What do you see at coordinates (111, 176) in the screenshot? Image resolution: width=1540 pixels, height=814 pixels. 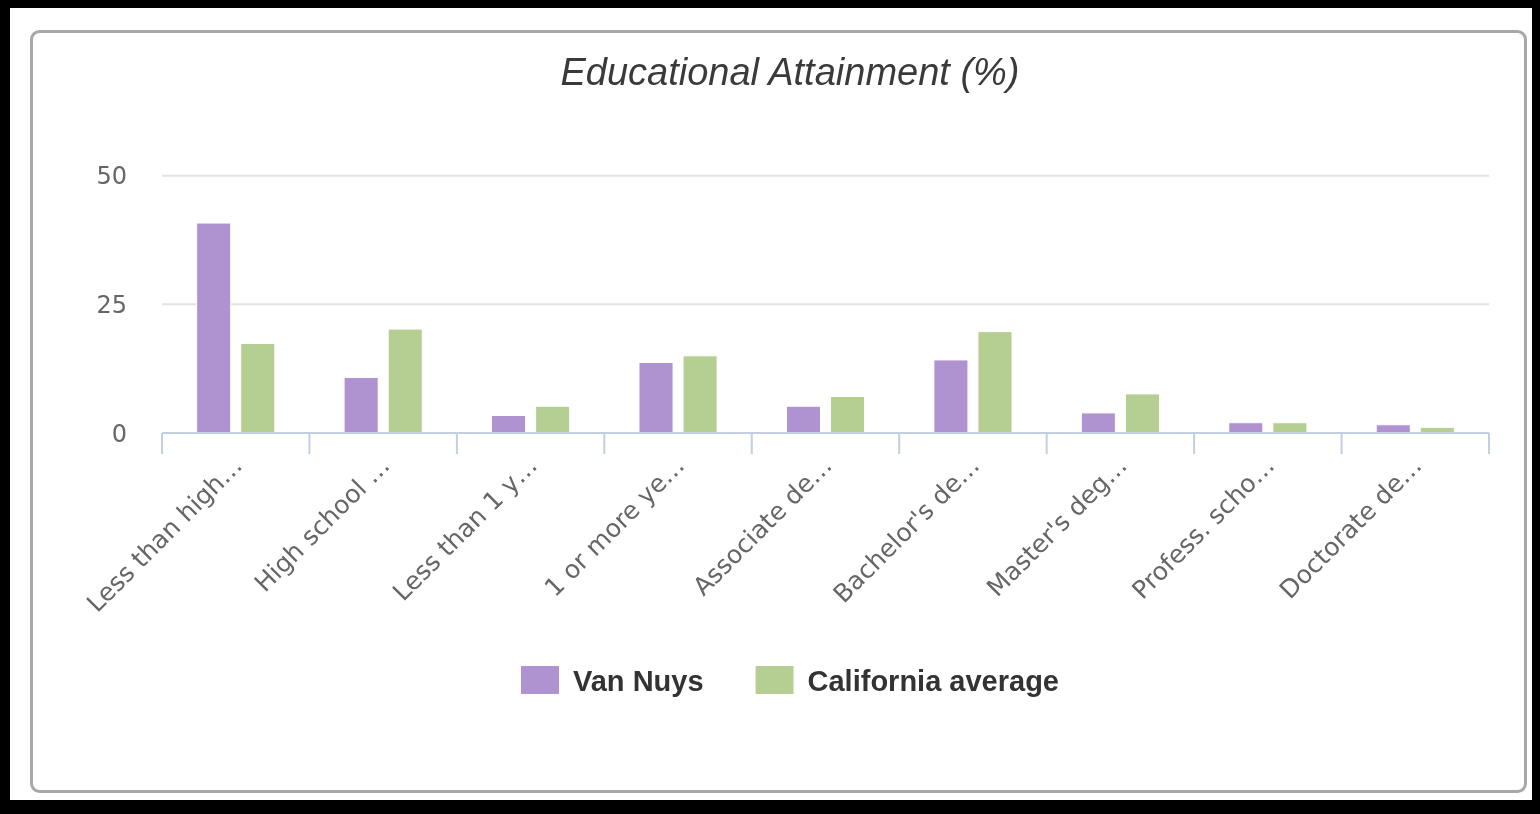 I see `y-tick-label: 50` at bounding box center [111, 176].